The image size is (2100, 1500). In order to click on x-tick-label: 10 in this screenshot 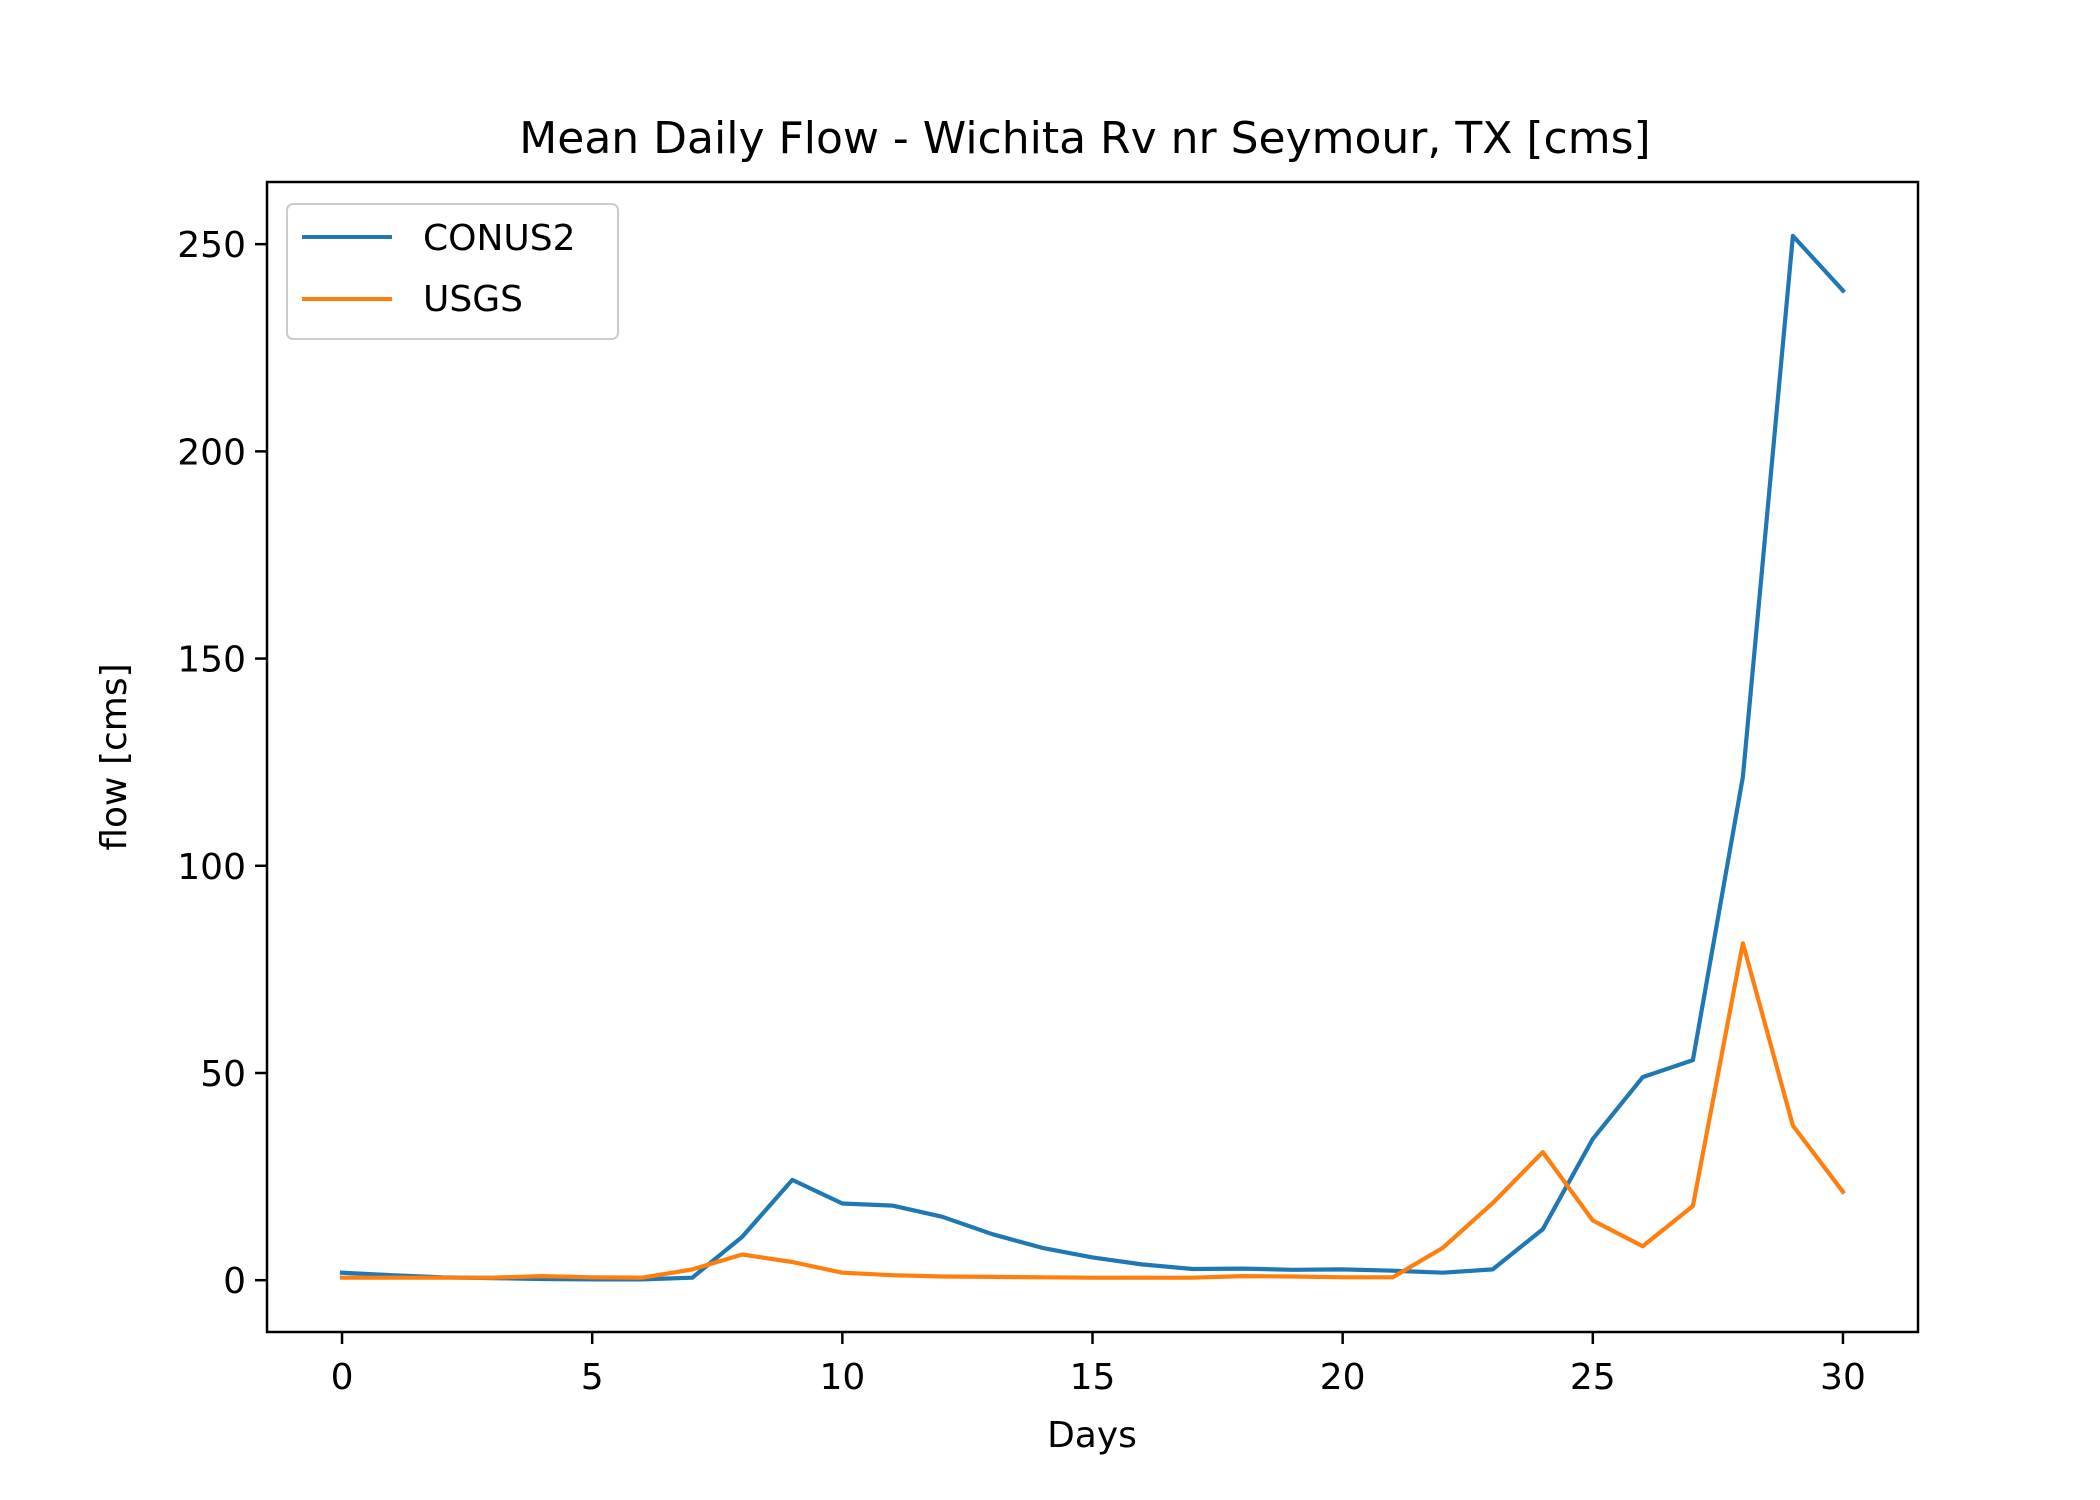, I will do `click(842, 1377)`.